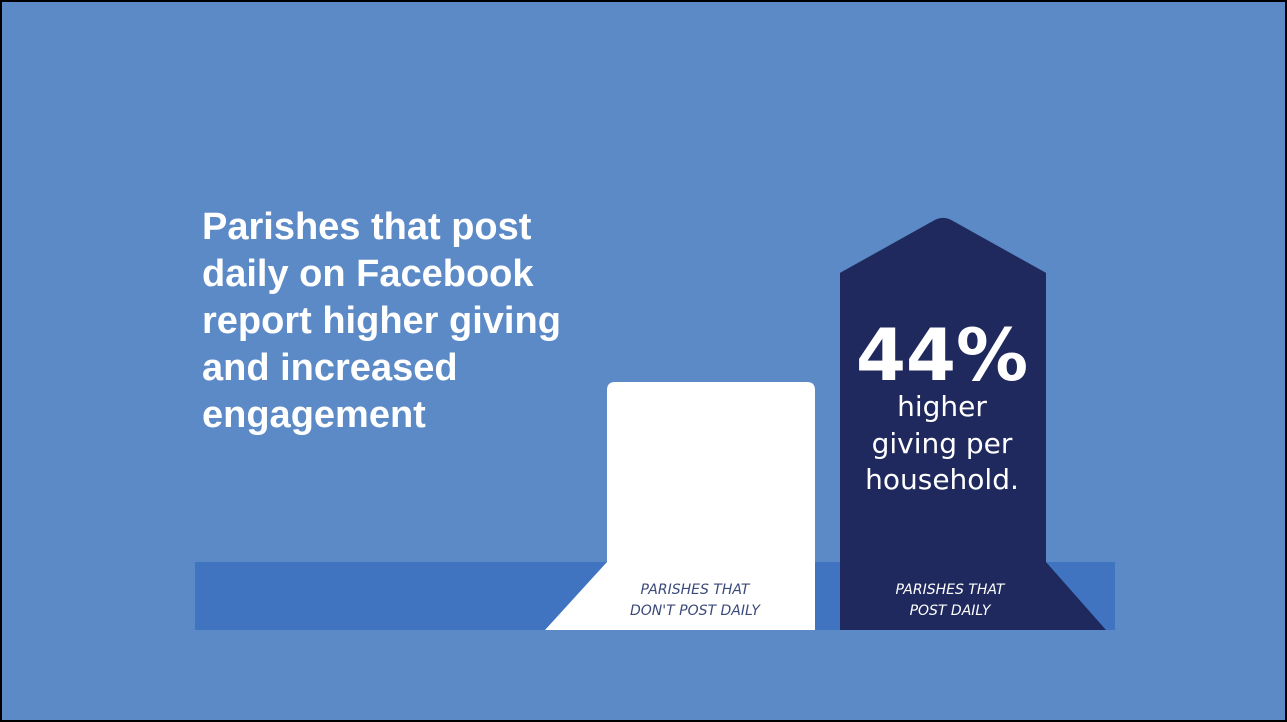 This screenshot has height=722, width=1287. What do you see at coordinates (973, 423) in the screenshot?
I see `bar-parishes-posting-daily` at bounding box center [973, 423].